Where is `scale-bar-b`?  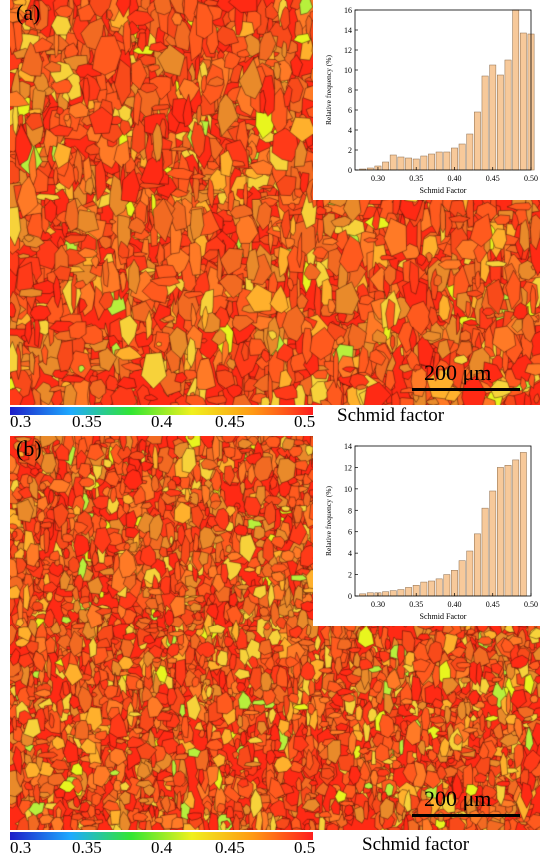
scale-bar-b is located at coordinates (466, 815).